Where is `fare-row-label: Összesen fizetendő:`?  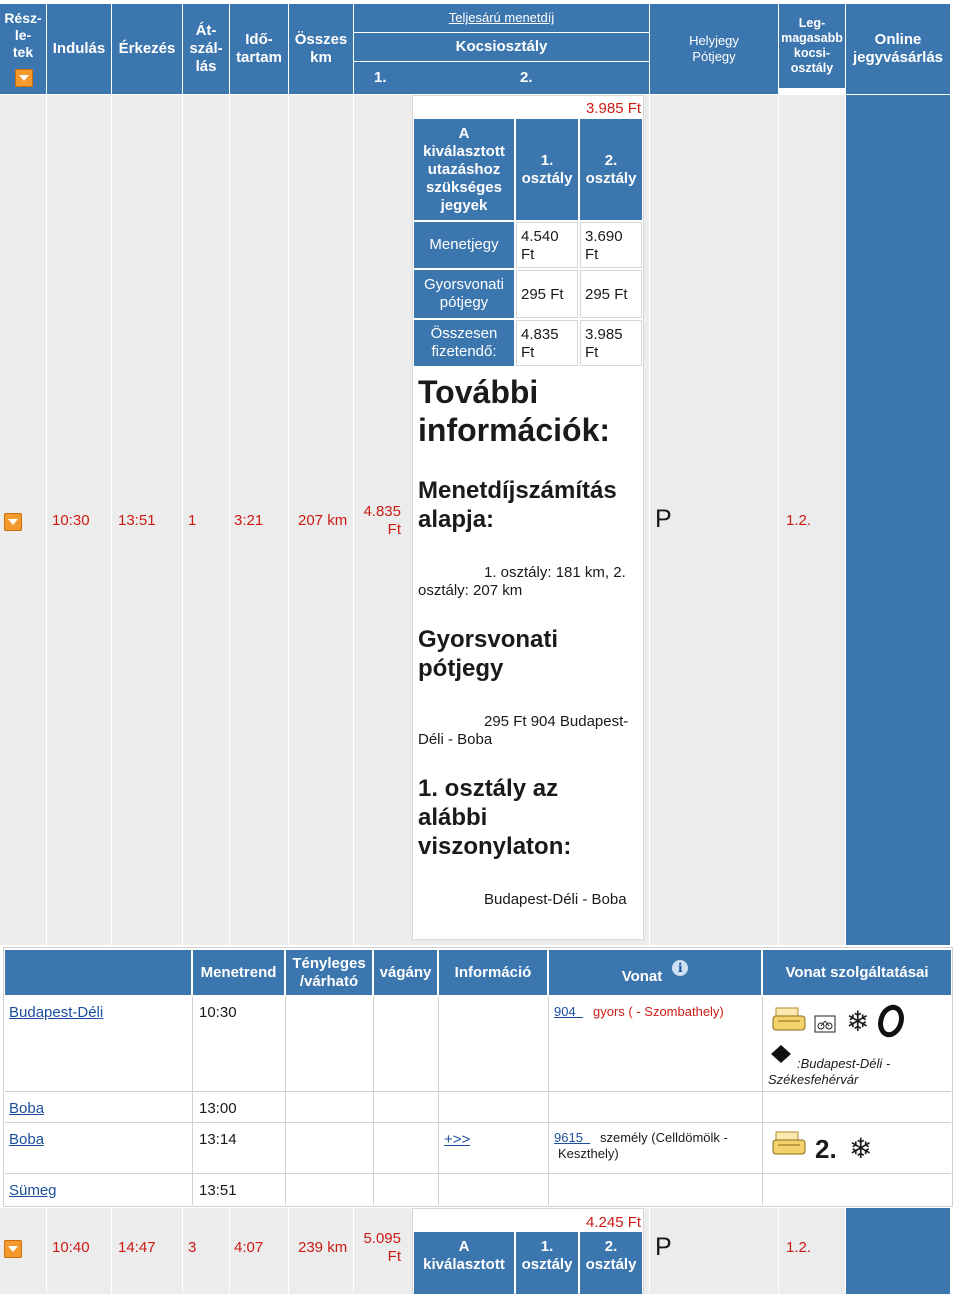
fare-row-label: Összesen fizetendő: is located at coordinates (464, 343).